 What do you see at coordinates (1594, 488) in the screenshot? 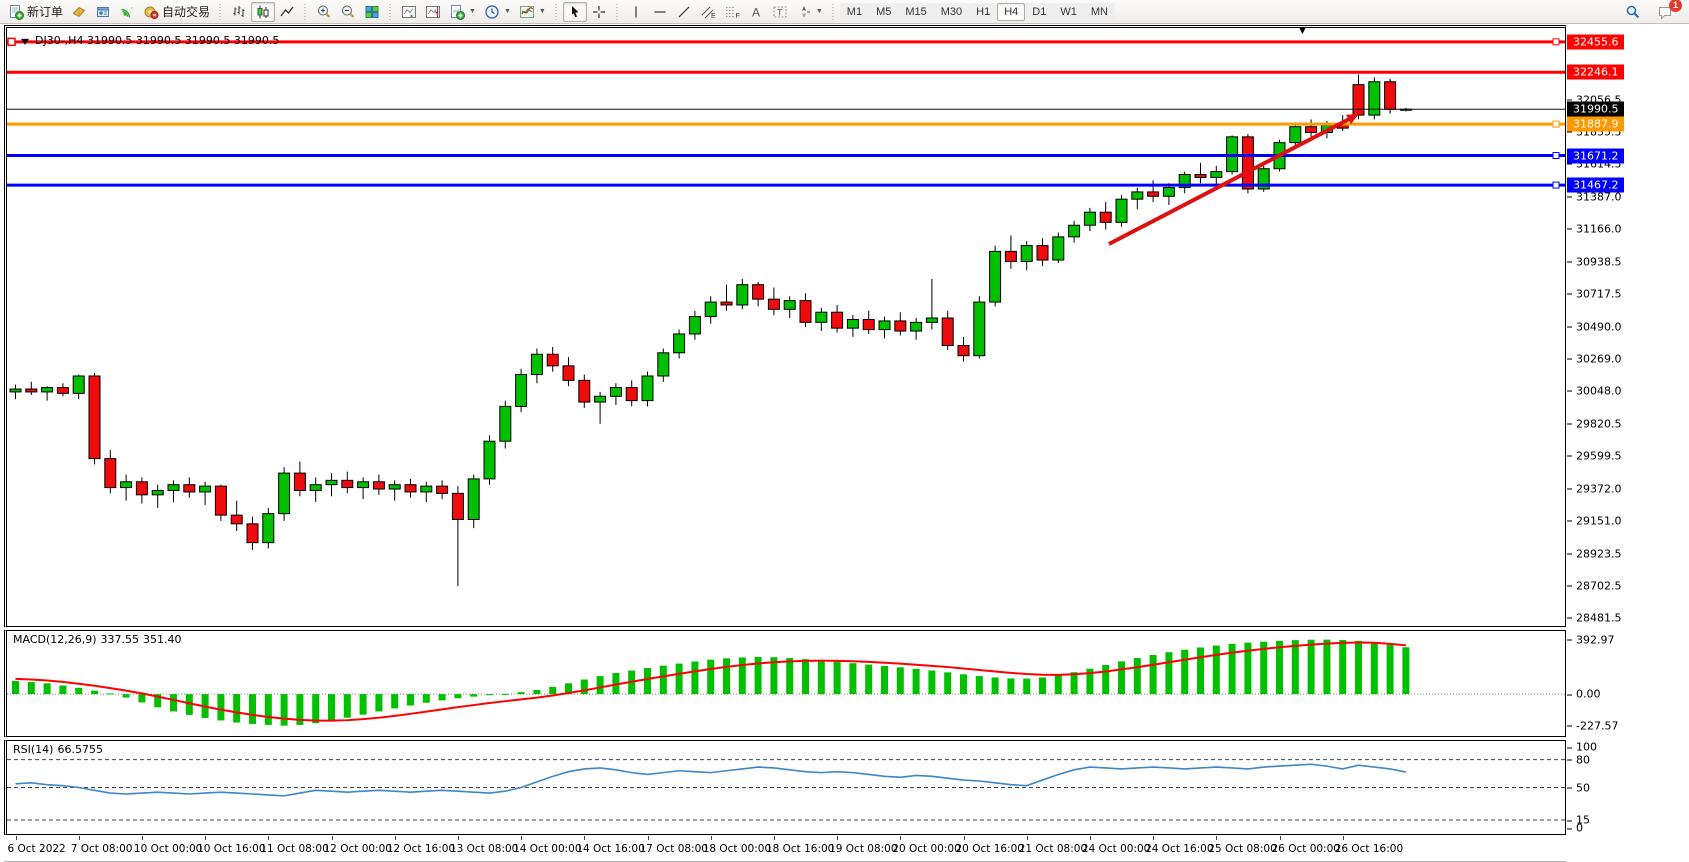
I see `price-axis-tick: 29372.0` at bounding box center [1594, 488].